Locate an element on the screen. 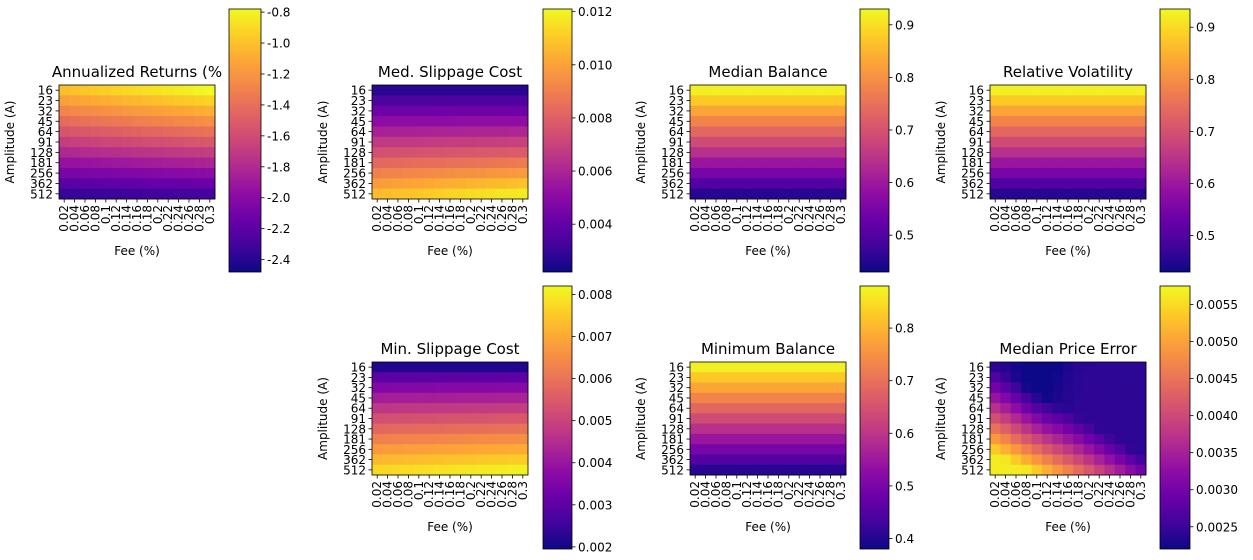 This screenshot has width=1253, height=560. y-axis-label: Amplitude (A) is located at coordinates (641, 418).